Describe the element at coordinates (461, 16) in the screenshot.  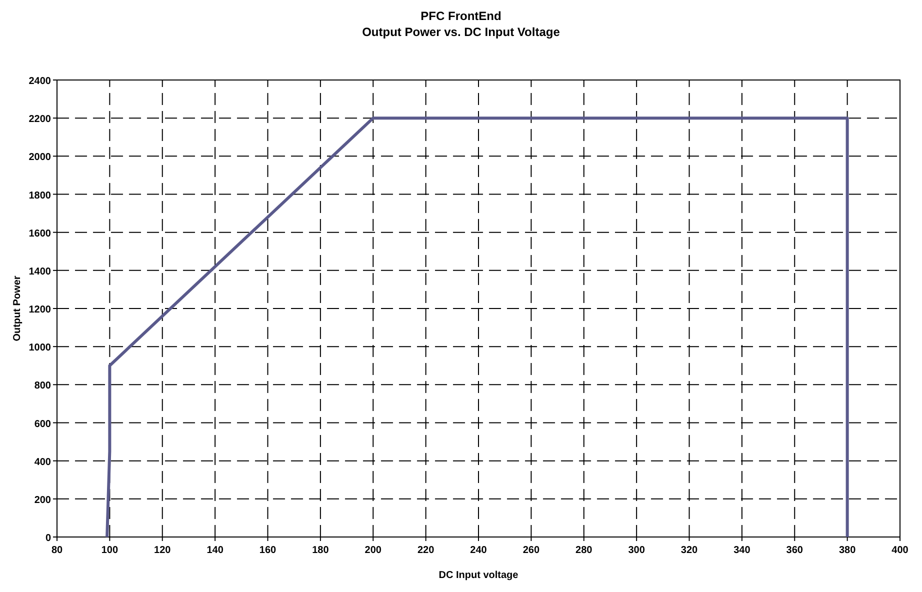
I see `chart-title: PFC FrontEnd` at that location.